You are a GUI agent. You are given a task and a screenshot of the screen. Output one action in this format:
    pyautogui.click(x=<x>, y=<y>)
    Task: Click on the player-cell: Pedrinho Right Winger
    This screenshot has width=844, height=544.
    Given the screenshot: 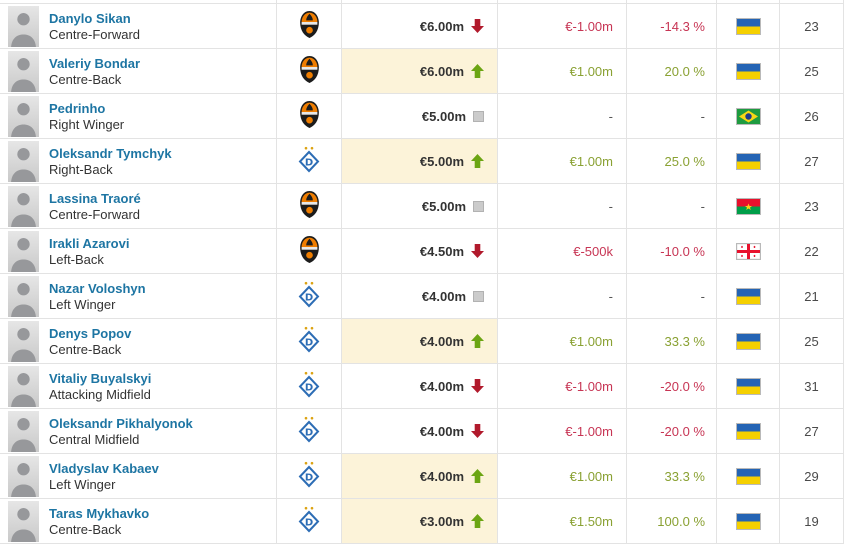 What is the action you would take?
    pyautogui.click(x=138, y=116)
    